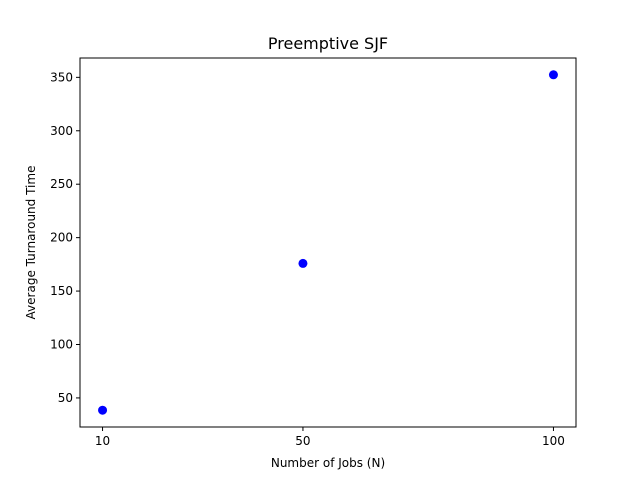 This screenshot has width=640, height=480. I want to click on x-tick-label: 100, so click(553, 441).